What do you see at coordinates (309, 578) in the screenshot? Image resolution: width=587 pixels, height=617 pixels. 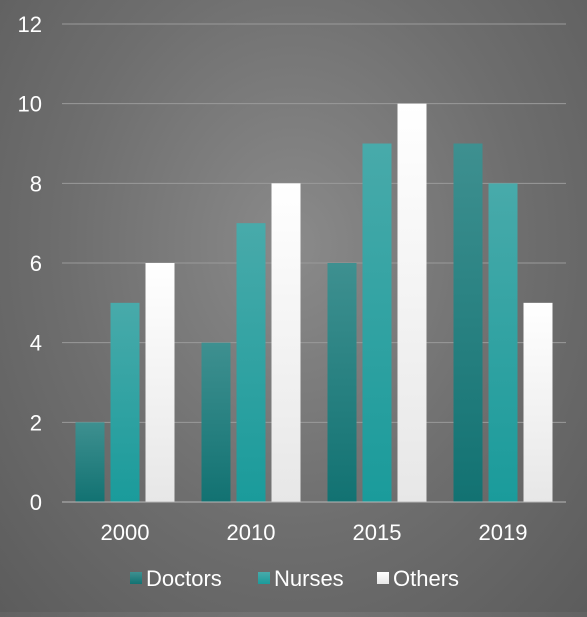 I see `legend-label-nurses: Nurses` at bounding box center [309, 578].